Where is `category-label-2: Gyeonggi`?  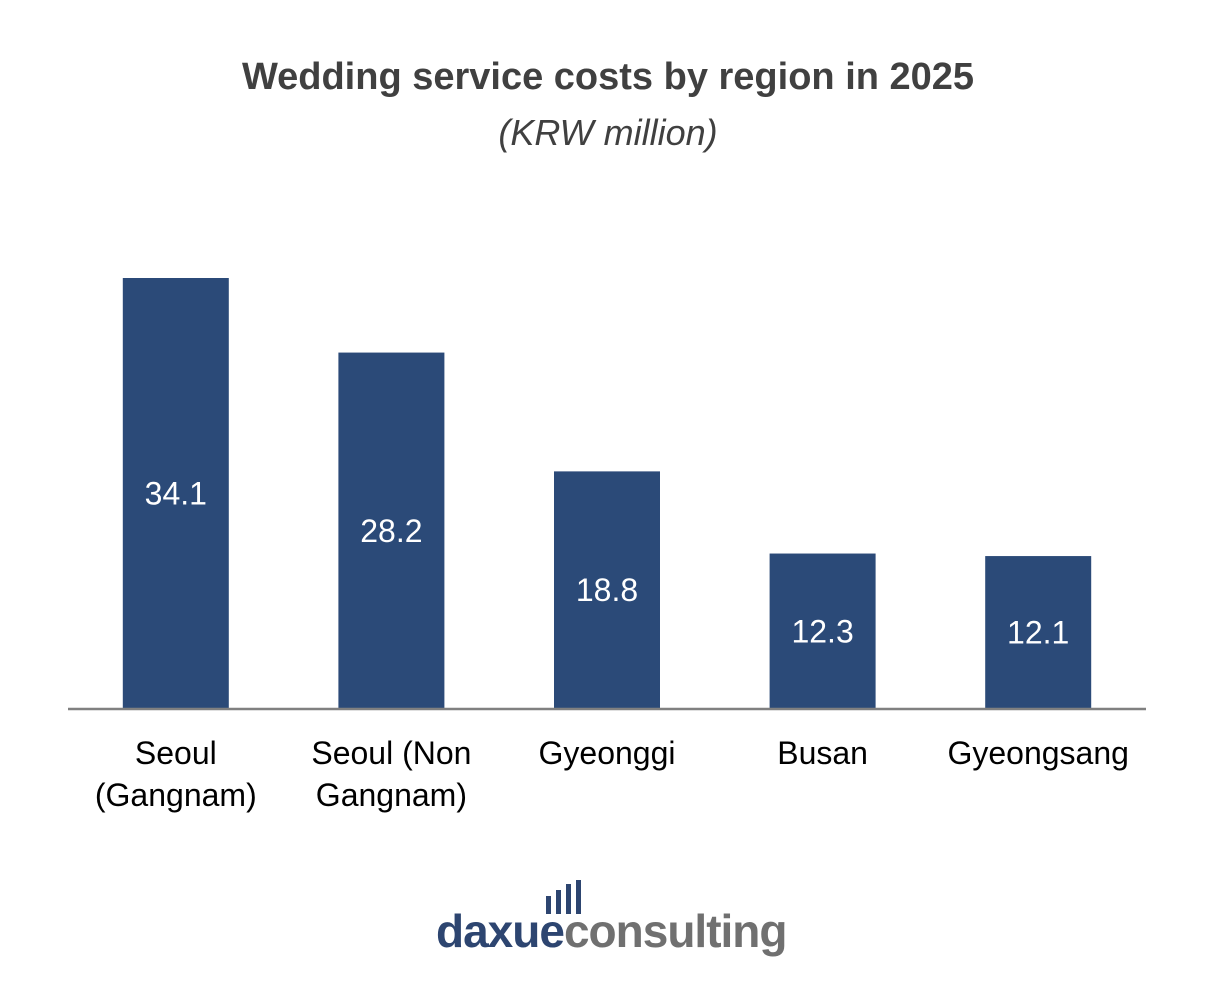 category-label-2: Gyeonggi is located at coordinates (607, 753).